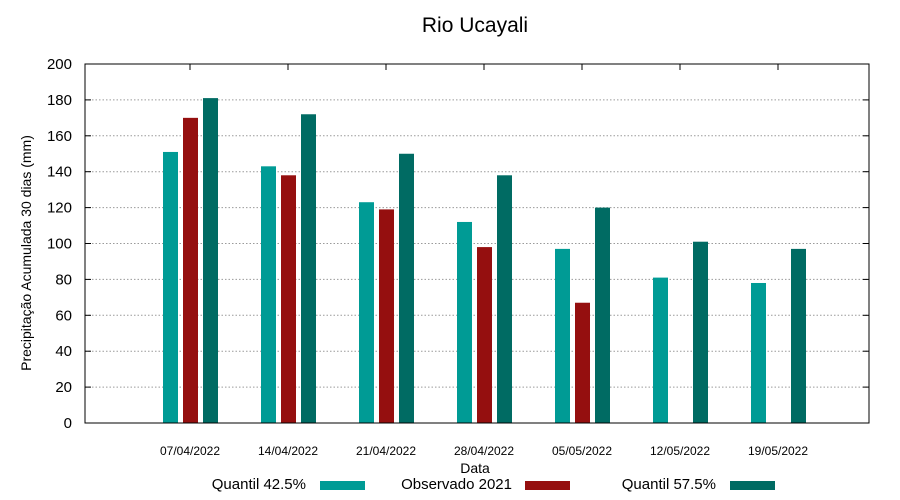 The image size is (900, 500). What do you see at coordinates (26, 253) in the screenshot?
I see `y-axis-label: Precipitação Acumulada 30 dias (mm)` at bounding box center [26, 253].